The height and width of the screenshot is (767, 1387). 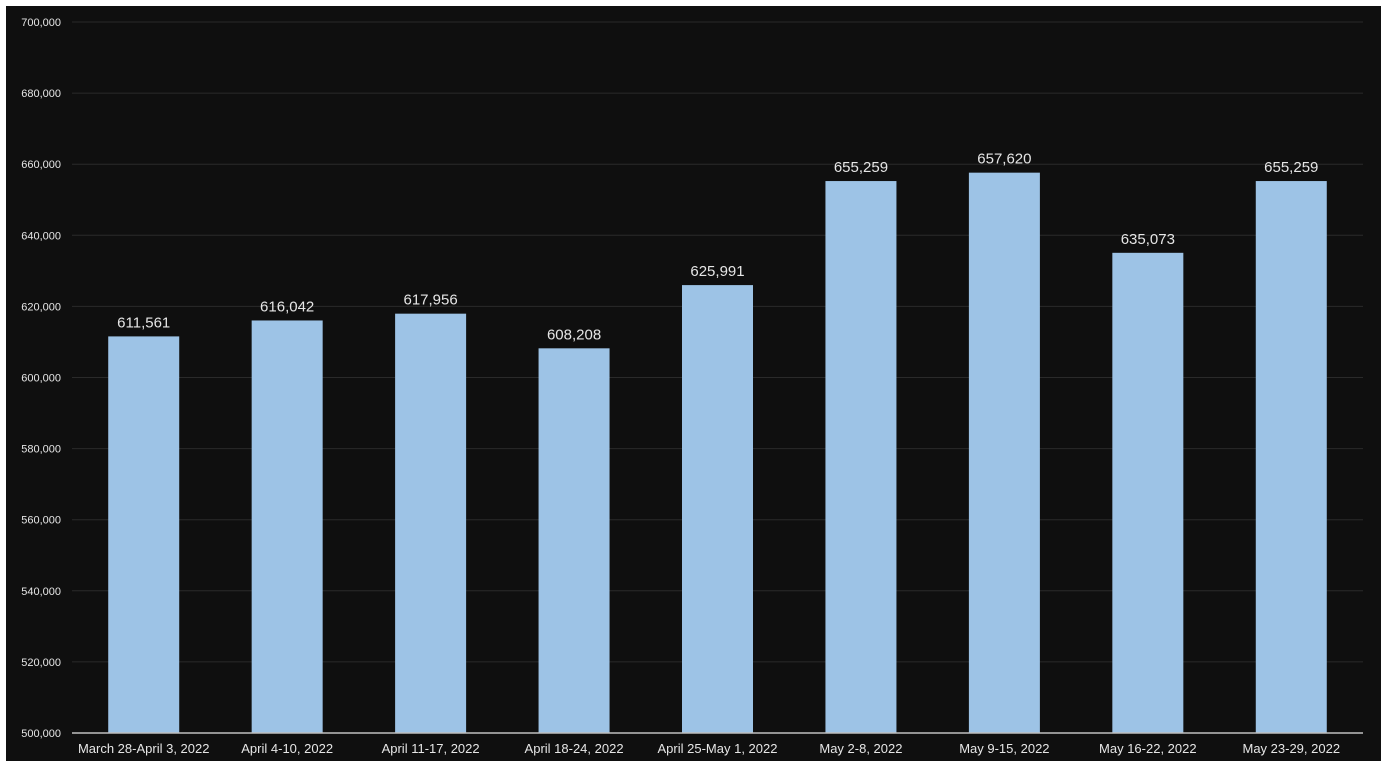 I want to click on x-category-label: April 18-24, 2022, so click(x=574, y=748).